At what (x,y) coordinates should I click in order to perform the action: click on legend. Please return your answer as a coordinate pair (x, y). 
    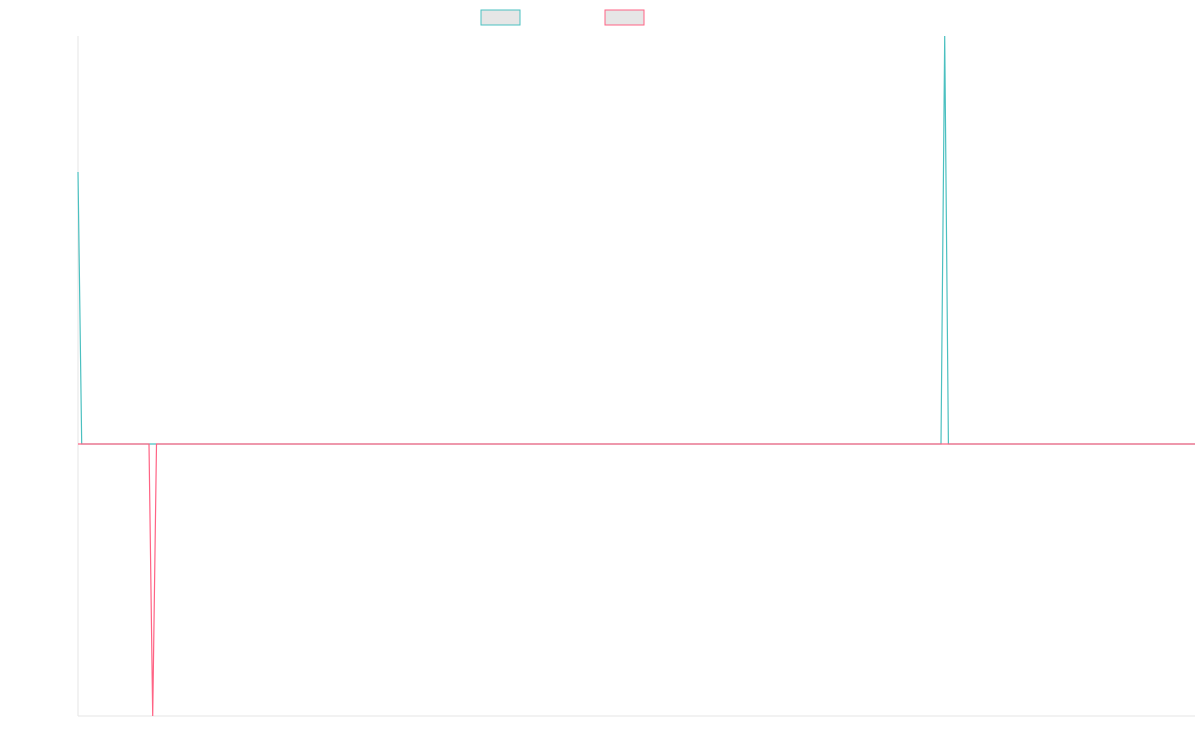
    Looking at the image, I should click on (562, 17).